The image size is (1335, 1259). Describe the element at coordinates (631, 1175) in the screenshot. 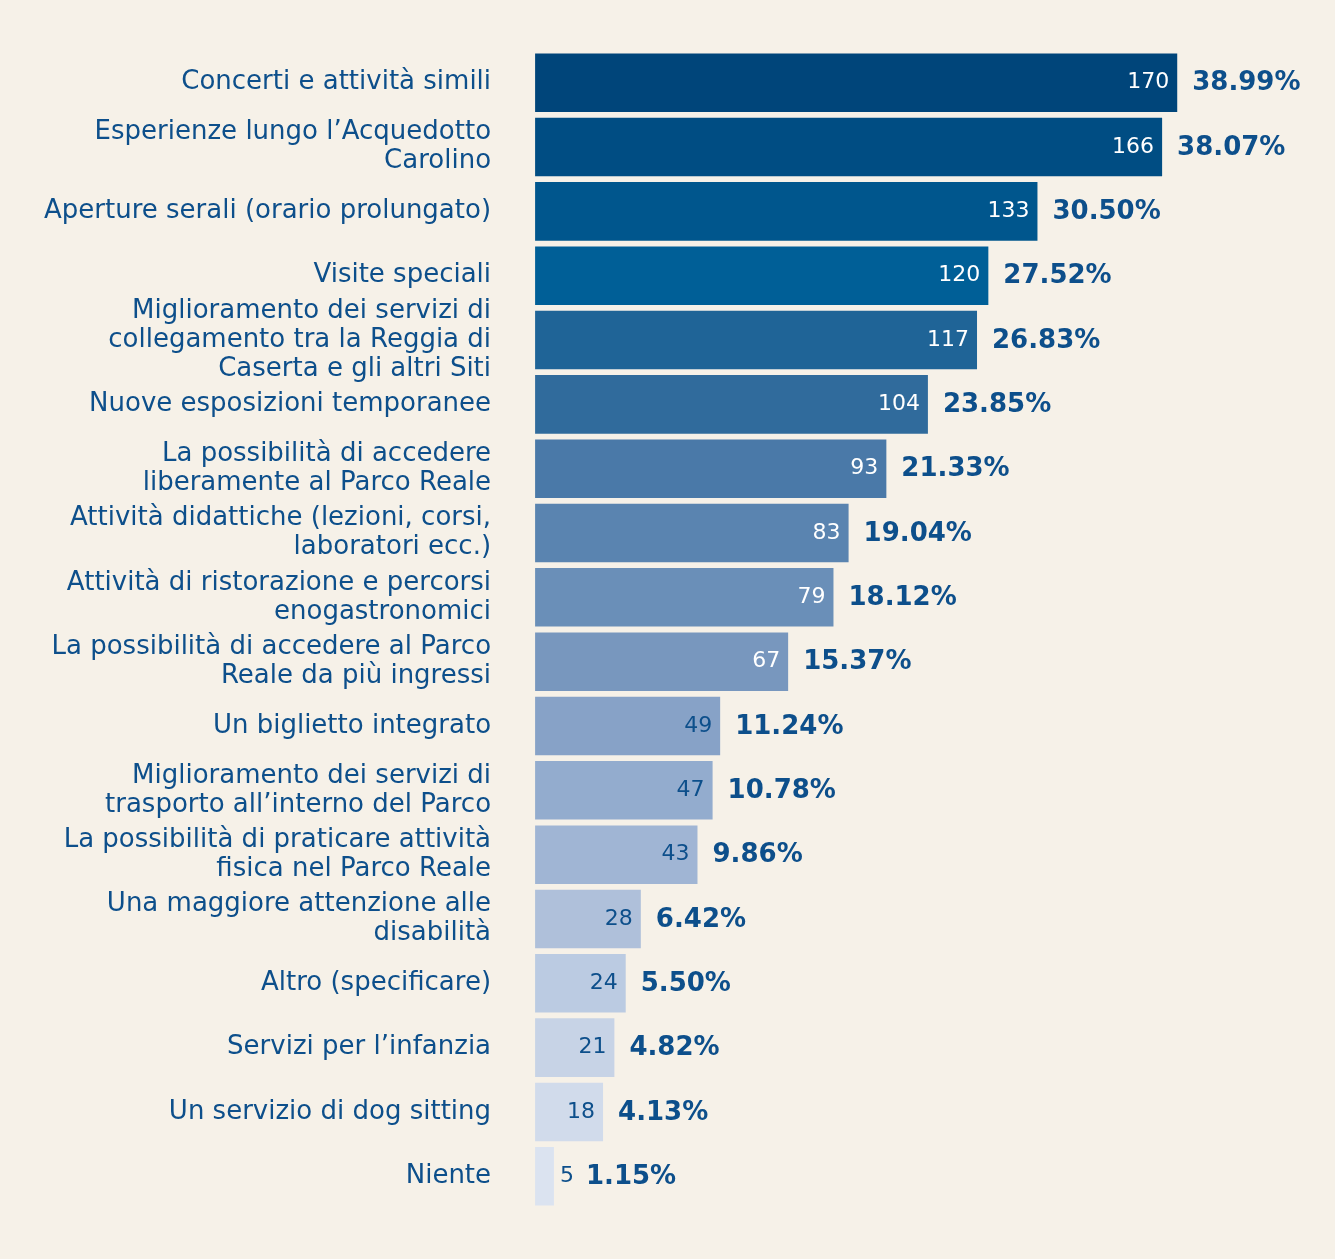

I see `annotation: 1.15%` at that location.